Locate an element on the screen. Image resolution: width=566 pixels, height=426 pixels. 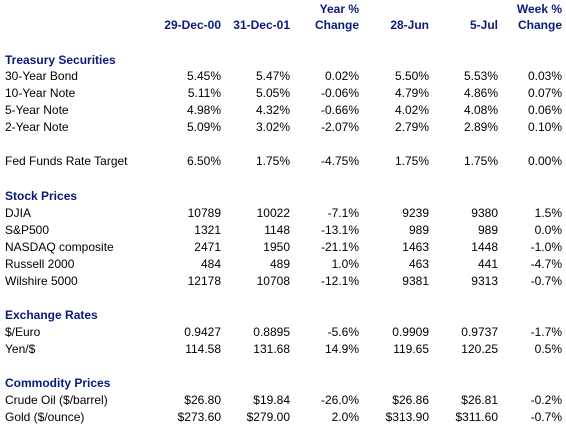
value-week-change: 0.06% is located at coordinates (544, 110).